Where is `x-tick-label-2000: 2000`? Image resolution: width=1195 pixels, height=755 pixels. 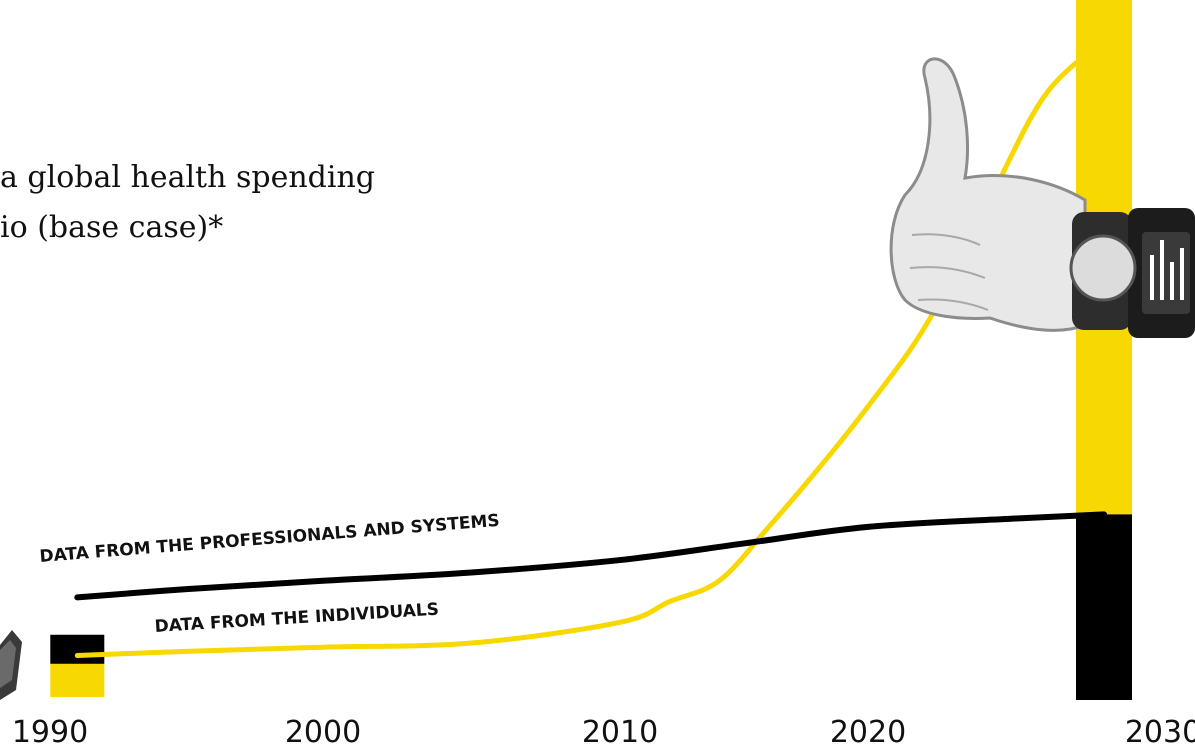 x-tick-label-2000: 2000 is located at coordinates (323, 732).